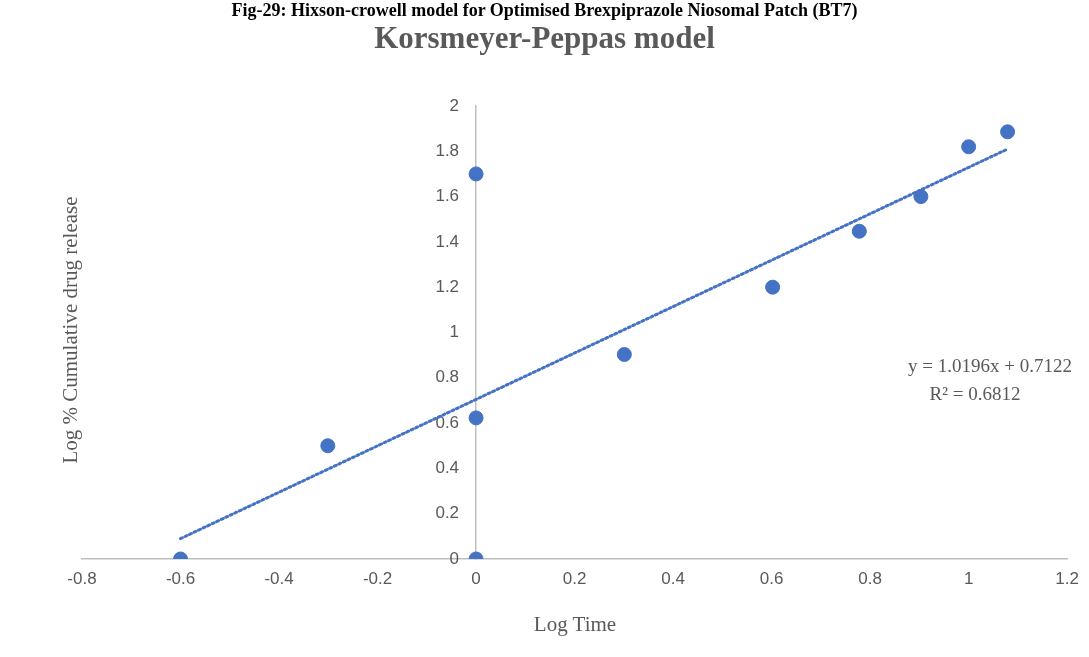 This screenshot has height=657, width=1089. What do you see at coordinates (870, 578) in the screenshot?
I see `x-tick-label: 0.8` at bounding box center [870, 578].